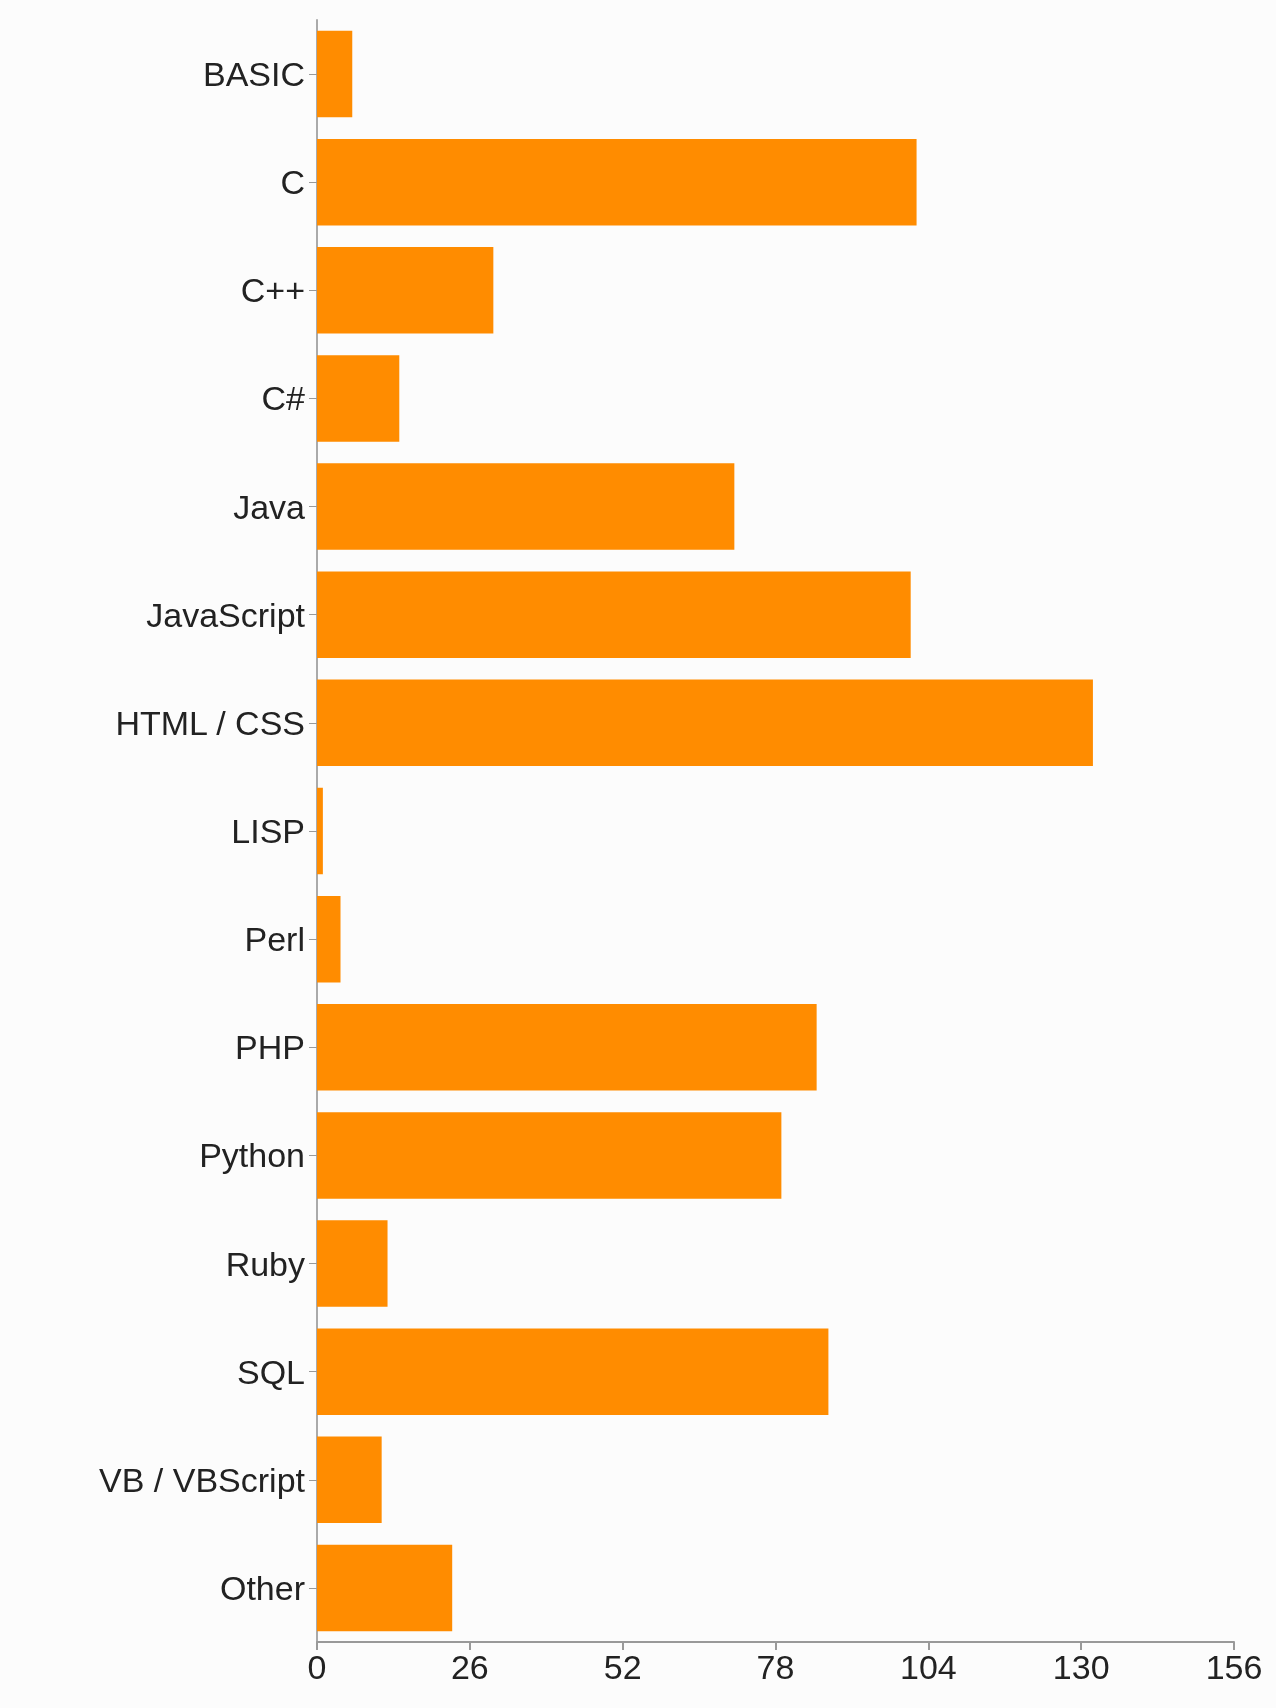  I want to click on x-tick-label: 26, so click(469, 1667).